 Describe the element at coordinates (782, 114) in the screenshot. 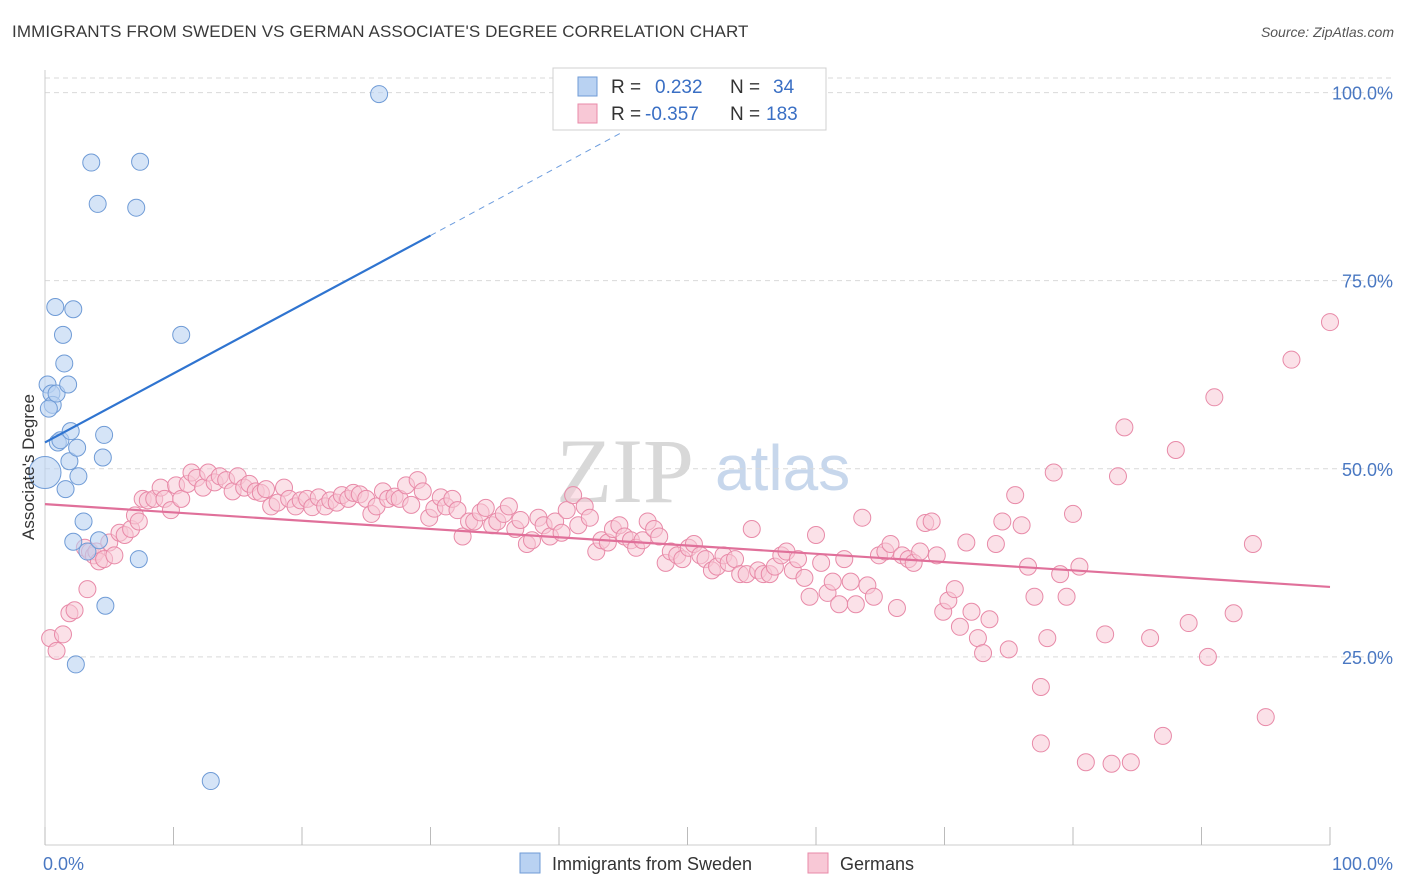

I see `legend-n-value-germans: 183` at that location.